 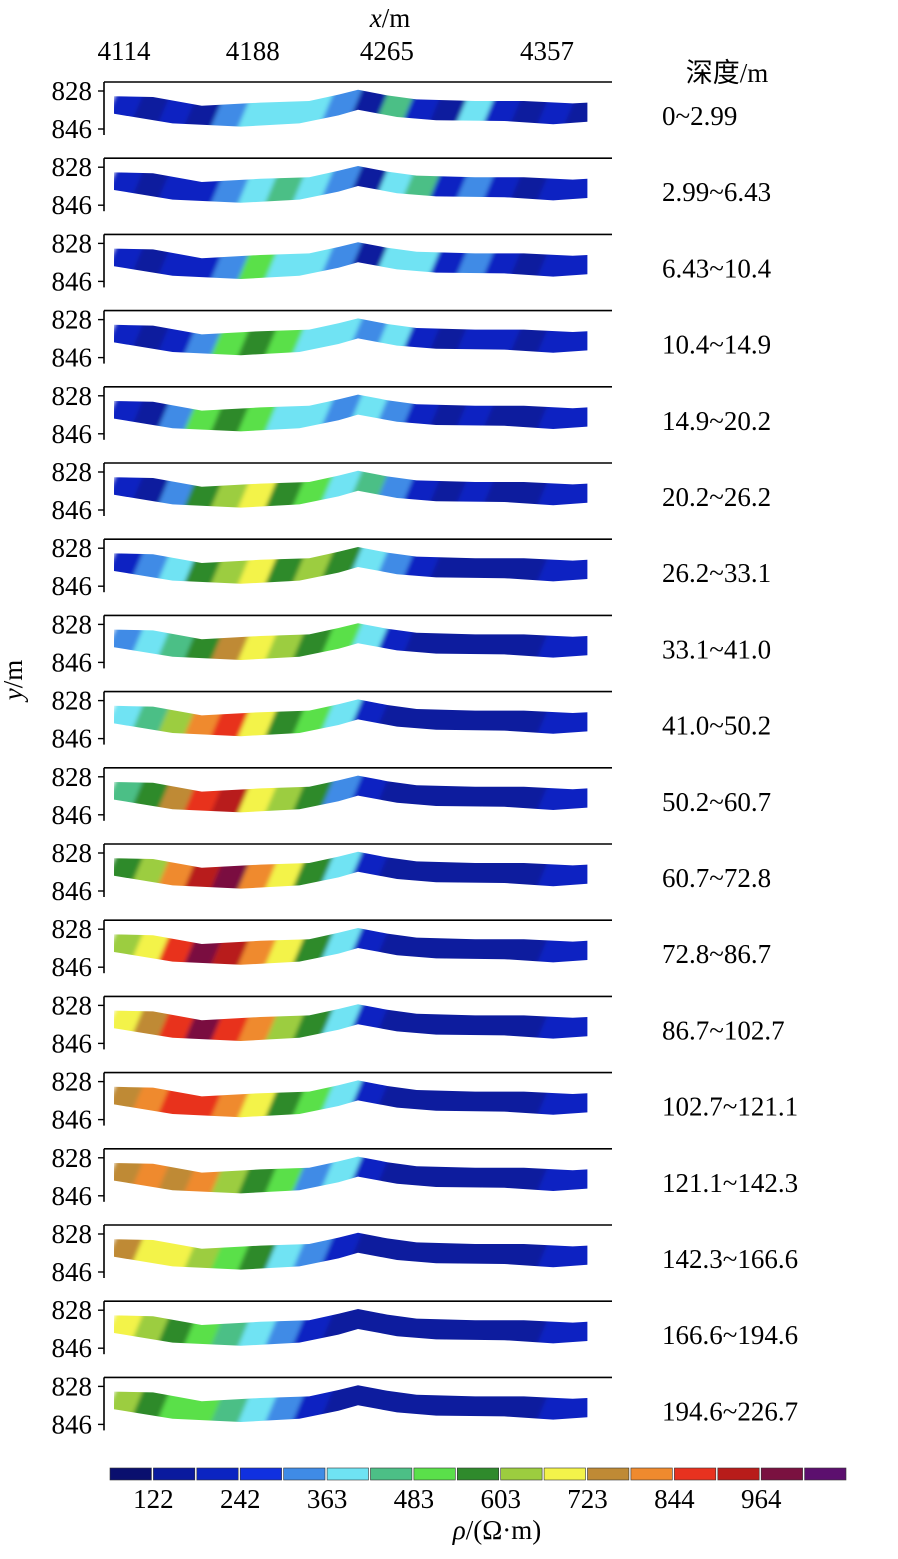 What do you see at coordinates (425, 1177) in the screenshot?
I see `depth-slice-panel: 828 846 121.1~142.3` at bounding box center [425, 1177].